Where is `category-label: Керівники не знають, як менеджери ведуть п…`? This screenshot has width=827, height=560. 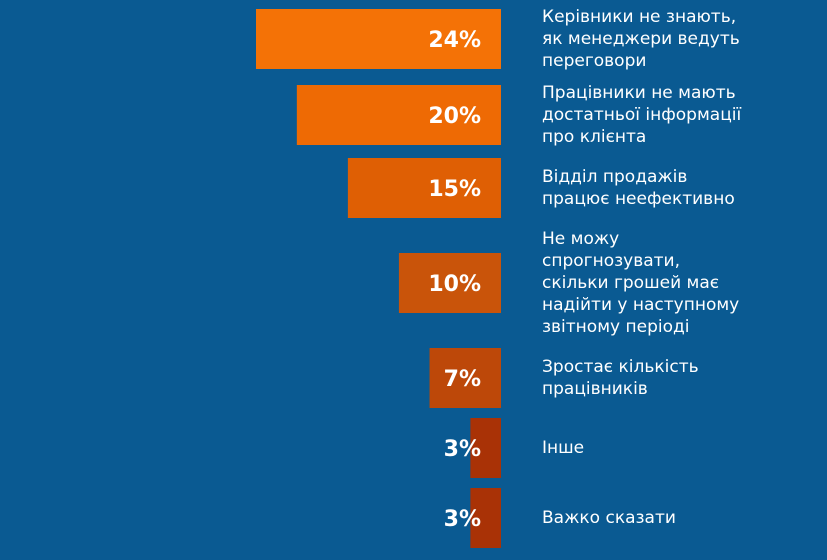 category-label: Керівники не знають, як менеджери ведуть п… is located at coordinates (641, 39).